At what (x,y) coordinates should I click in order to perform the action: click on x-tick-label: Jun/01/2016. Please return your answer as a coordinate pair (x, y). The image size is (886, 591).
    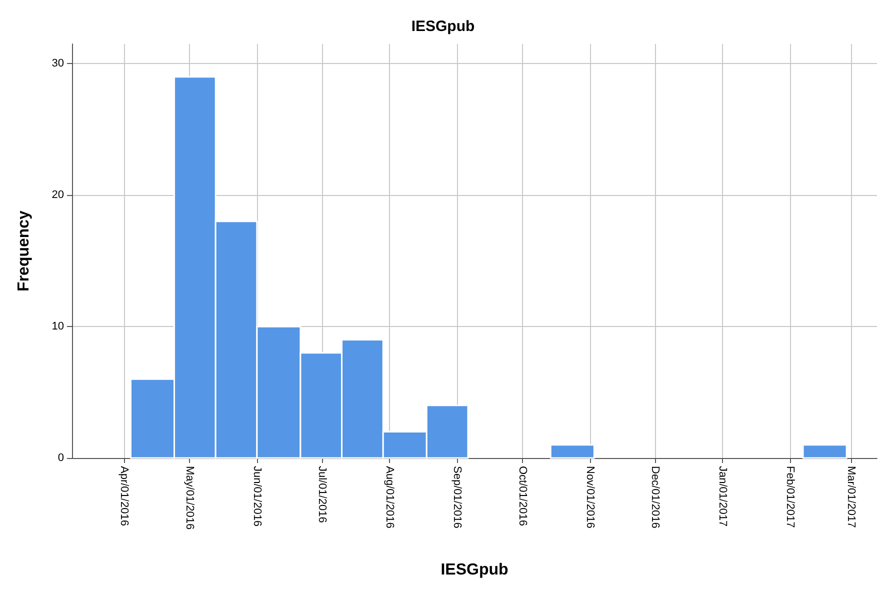
    Looking at the image, I should click on (256, 496).